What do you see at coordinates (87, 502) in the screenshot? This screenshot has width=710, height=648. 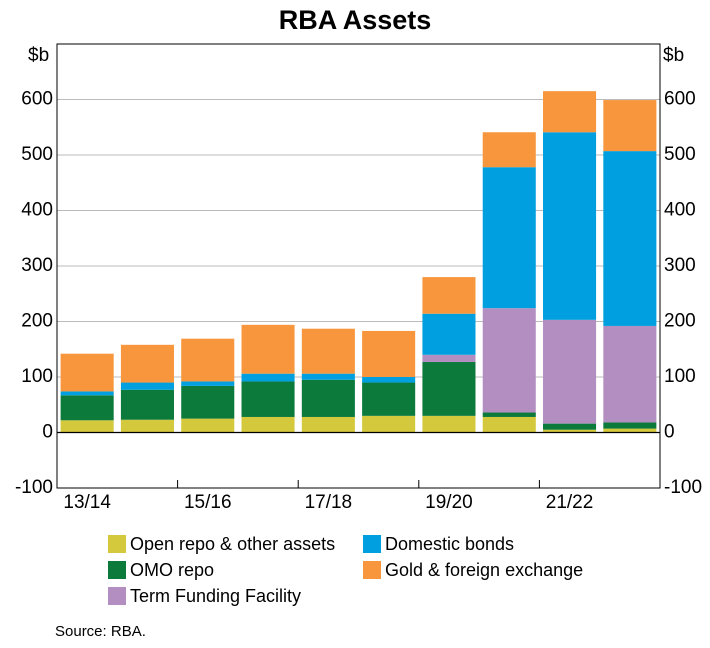 I see `x-tick-label: 13/14` at bounding box center [87, 502].